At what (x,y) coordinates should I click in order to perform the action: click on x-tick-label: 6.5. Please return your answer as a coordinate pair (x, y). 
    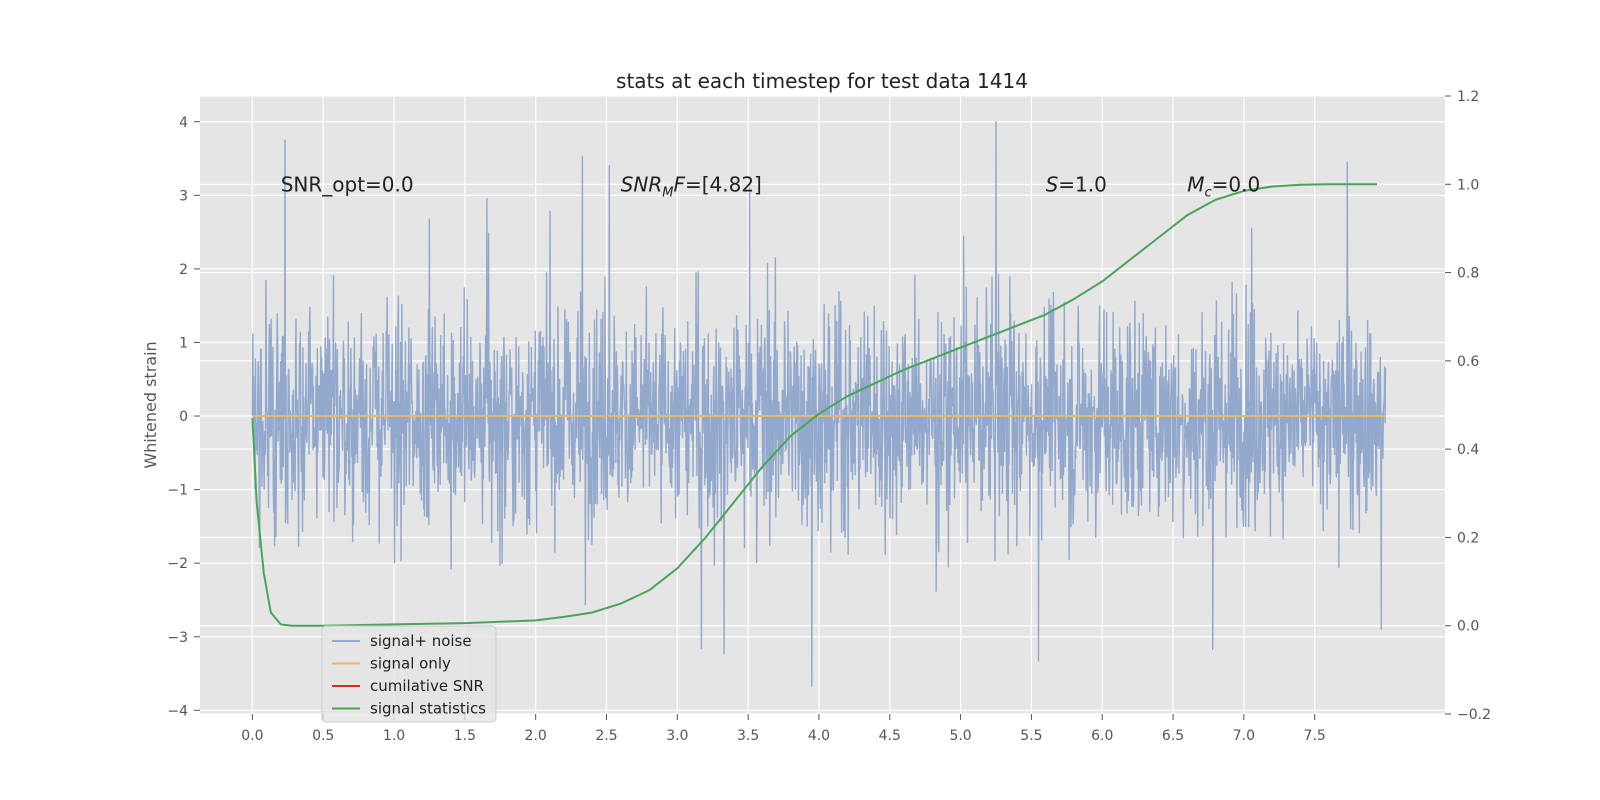
    Looking at the image, I should click on (1173, 736).